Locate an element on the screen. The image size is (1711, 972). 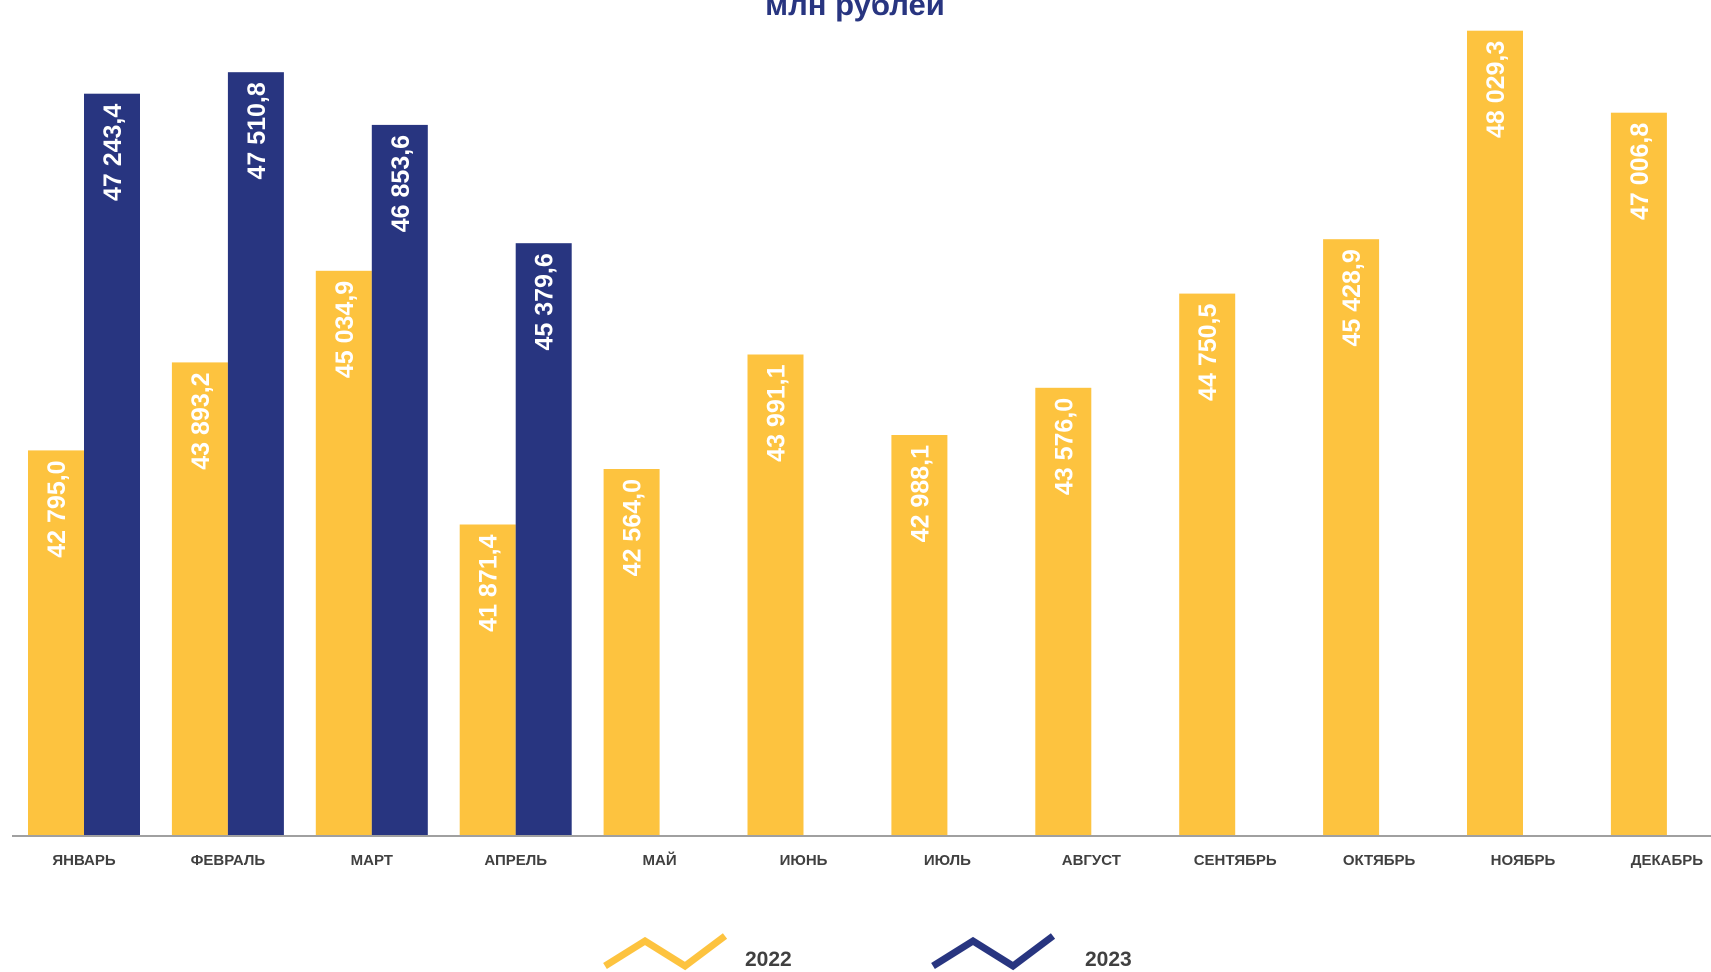
legend-label-2023: 2023 is located at coordinates (1108, 959).